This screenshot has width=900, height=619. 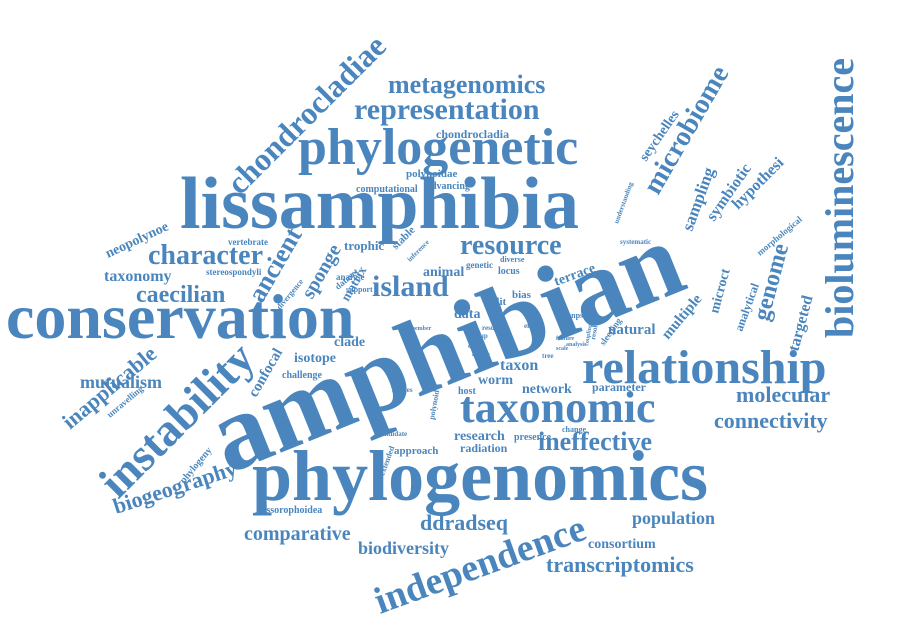 I want to click on word-history: history, so click(x=481, y=355).